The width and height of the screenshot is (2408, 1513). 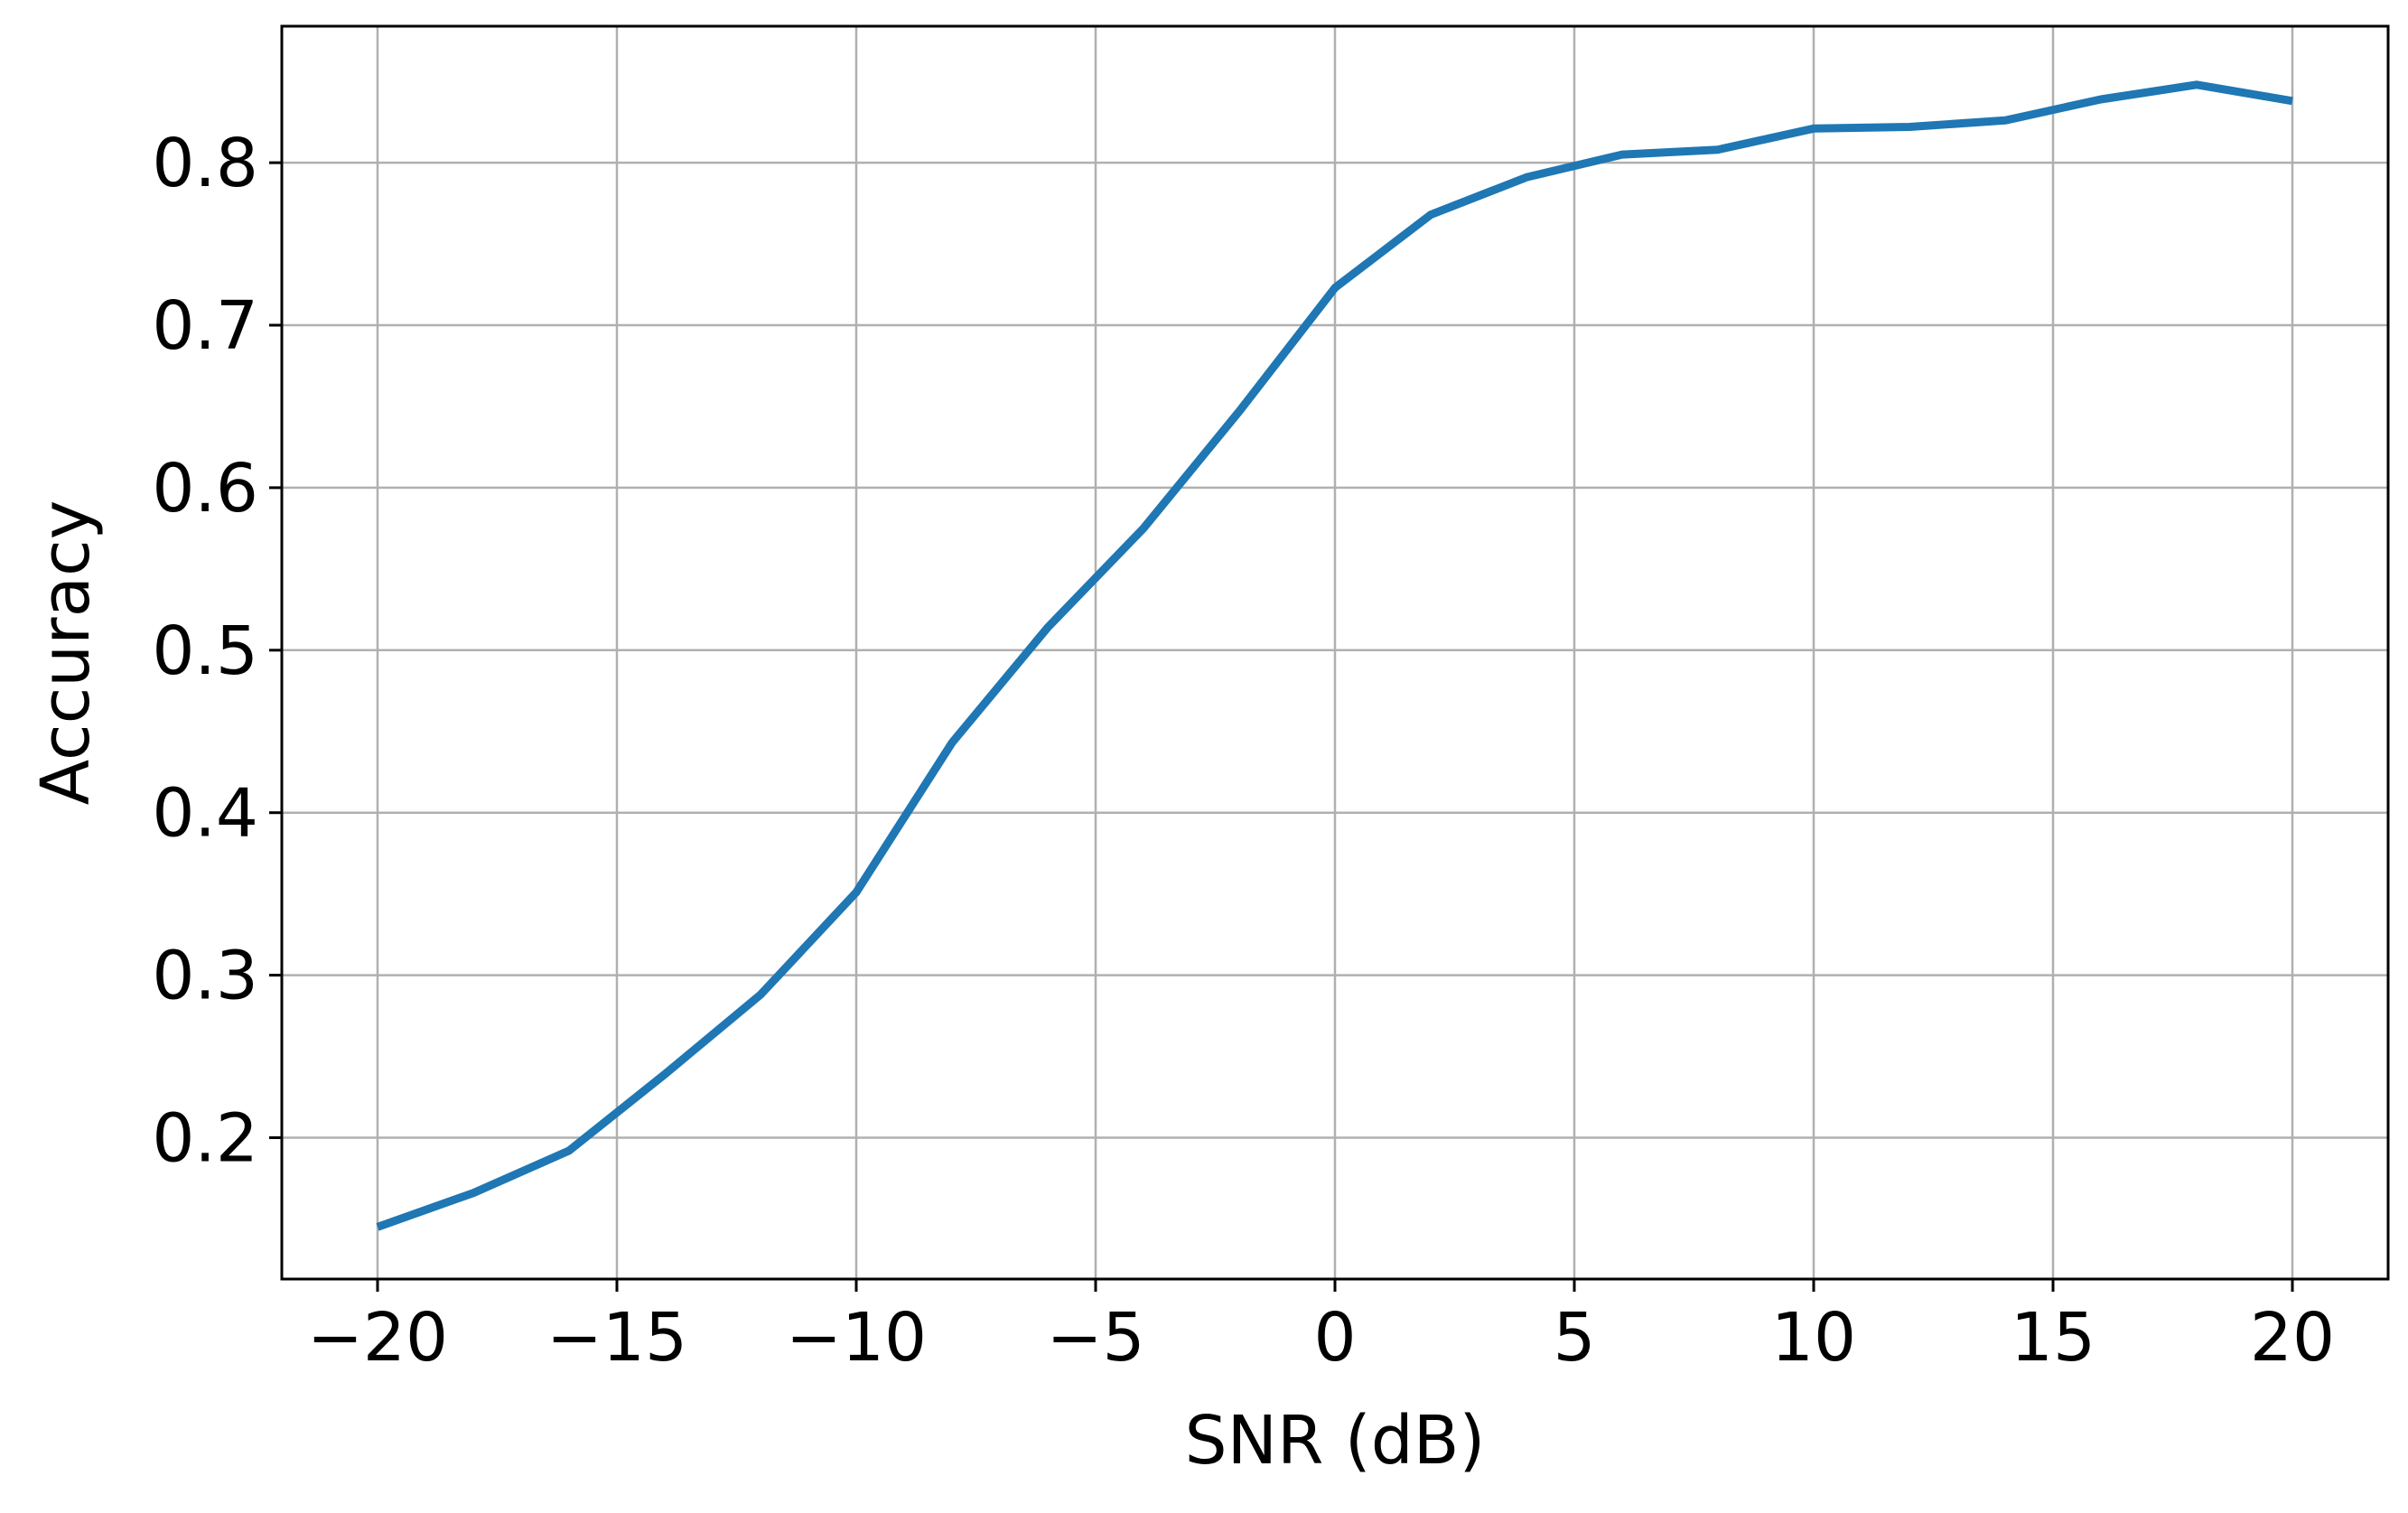 I want to click on x-tick-label: −20, so click(x=377, y=1338).